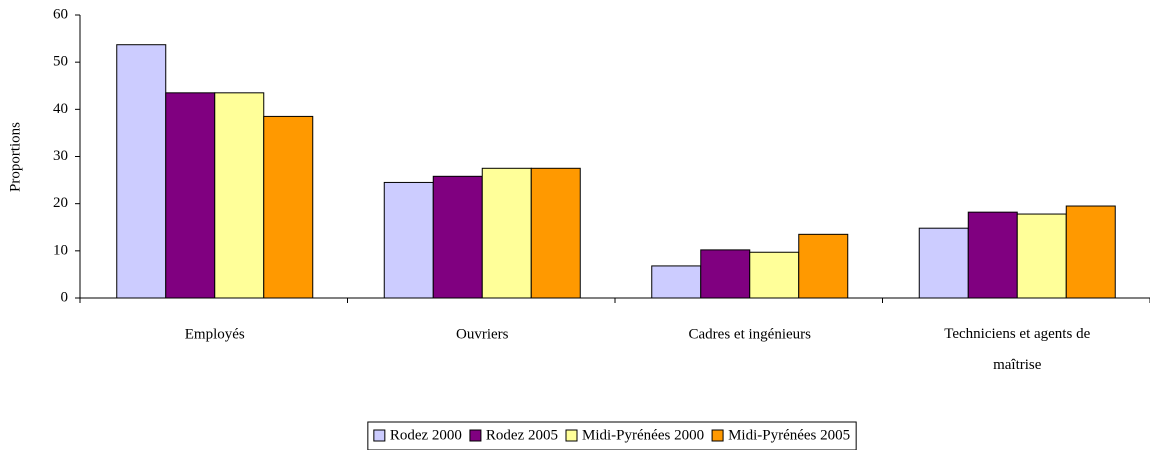 The width and height of the screenshot is (1150, 450). I want to click on y-tick-label: 50, so click(60, 62).